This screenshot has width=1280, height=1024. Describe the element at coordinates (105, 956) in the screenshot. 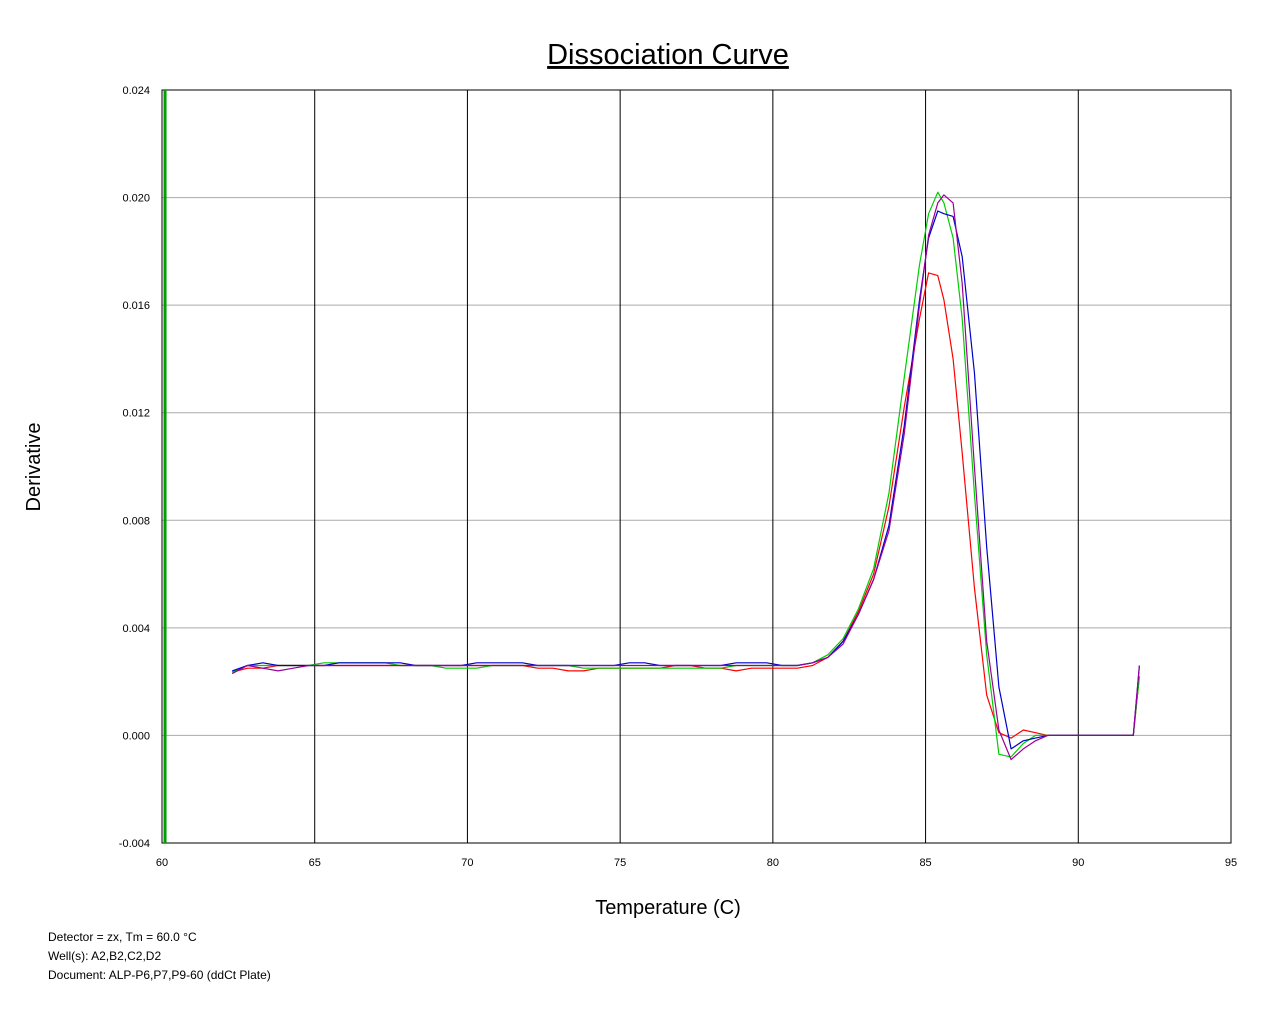

I see `wells-info: Well(s): A2,B2,C2,D2` at that location.